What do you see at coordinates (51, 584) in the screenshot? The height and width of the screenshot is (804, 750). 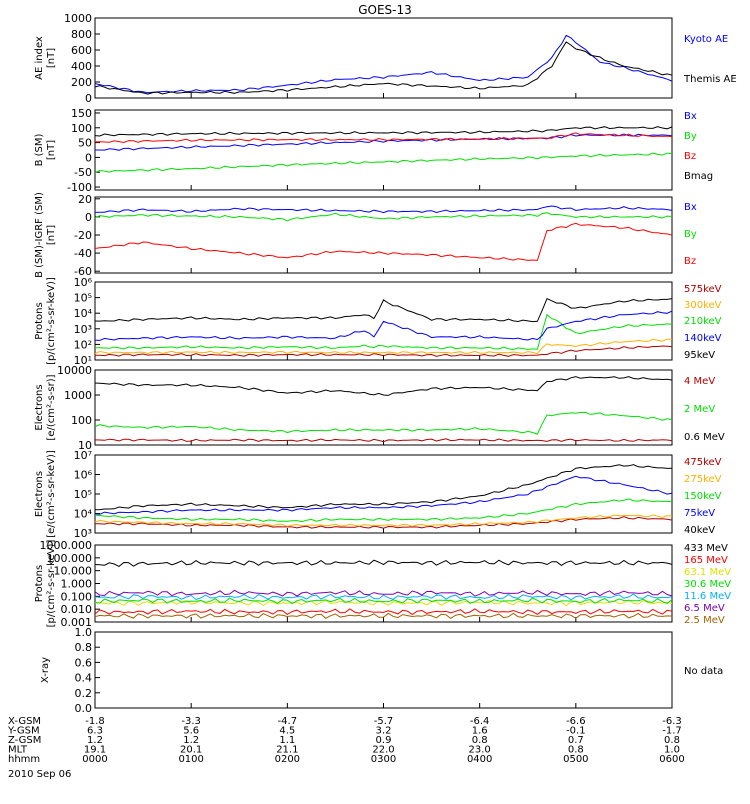 I see `y-axis-label: [p/(cm²-s-sr-keV)]` at bounding box center [51, 584].